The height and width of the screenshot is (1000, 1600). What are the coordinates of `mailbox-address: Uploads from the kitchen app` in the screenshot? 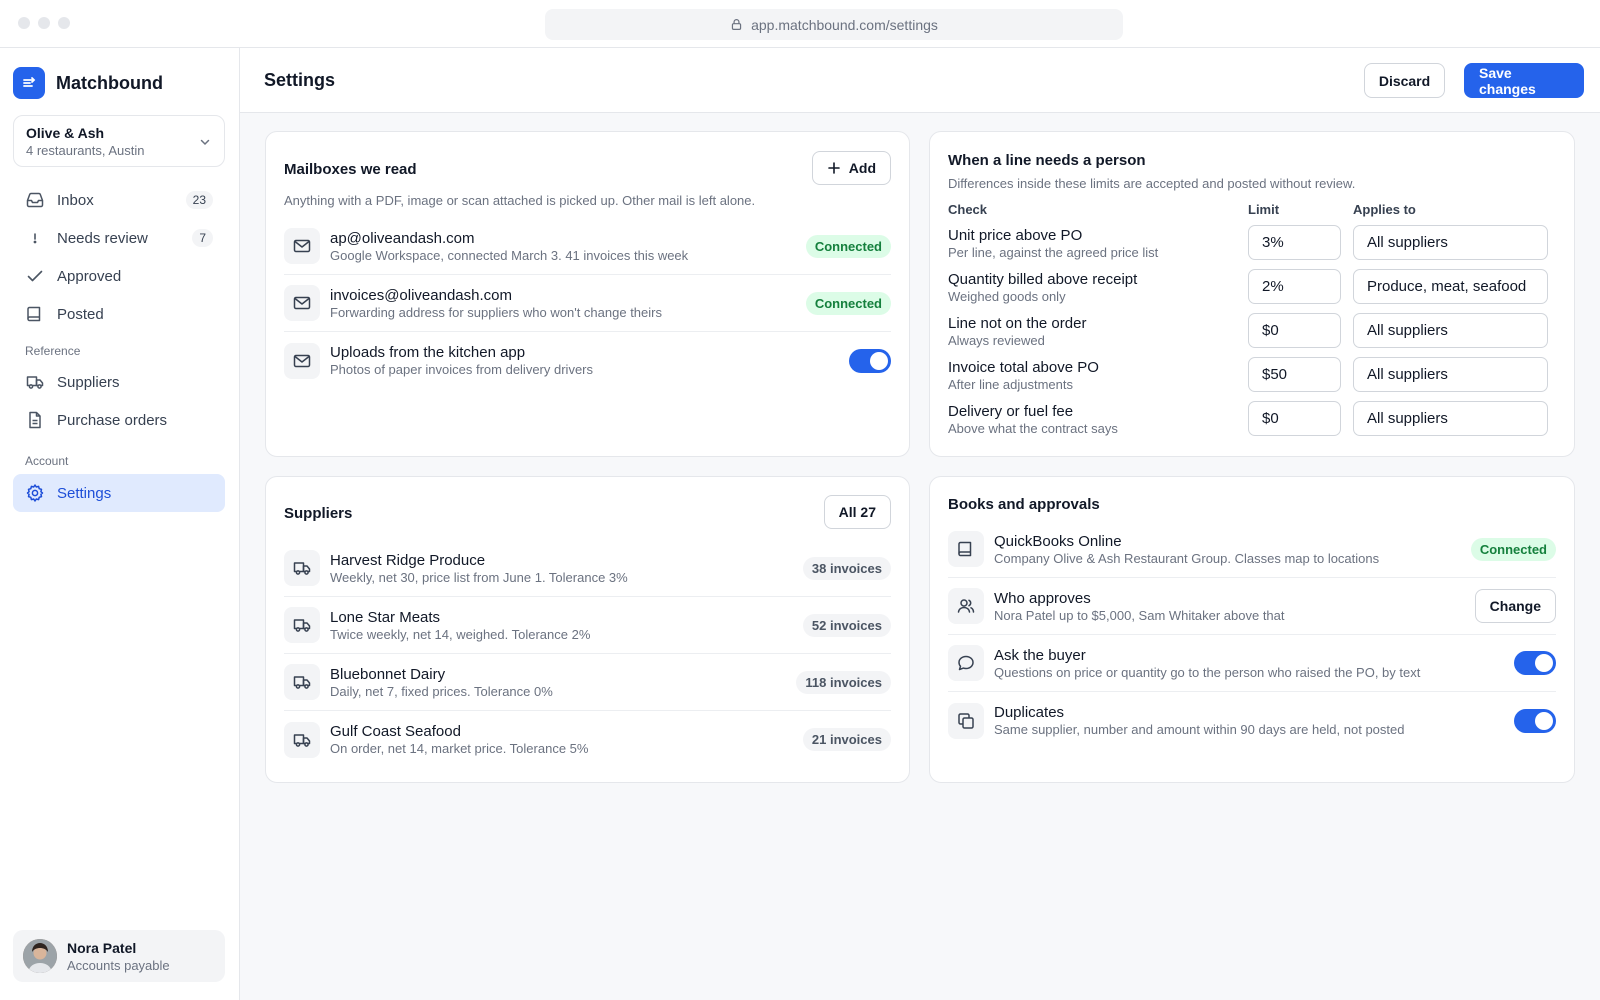 It's located at (428, 352).